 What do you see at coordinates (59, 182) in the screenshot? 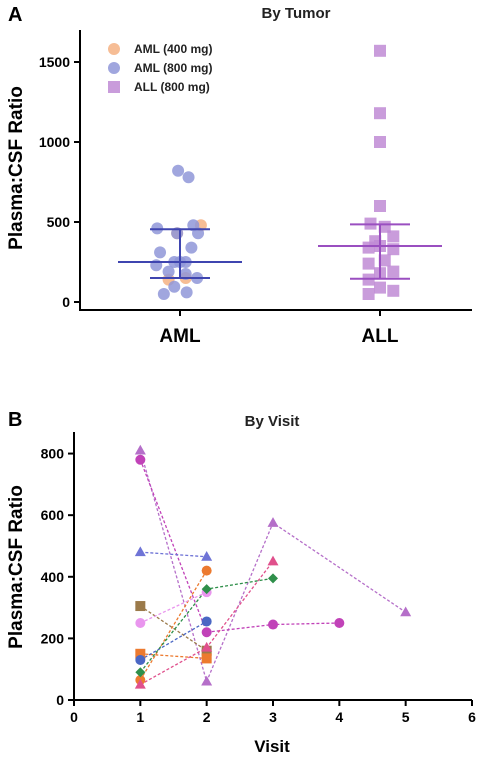
I see `panel-a-y-ticks: 0 500 1000 1500` at bounding box center [59, 182].